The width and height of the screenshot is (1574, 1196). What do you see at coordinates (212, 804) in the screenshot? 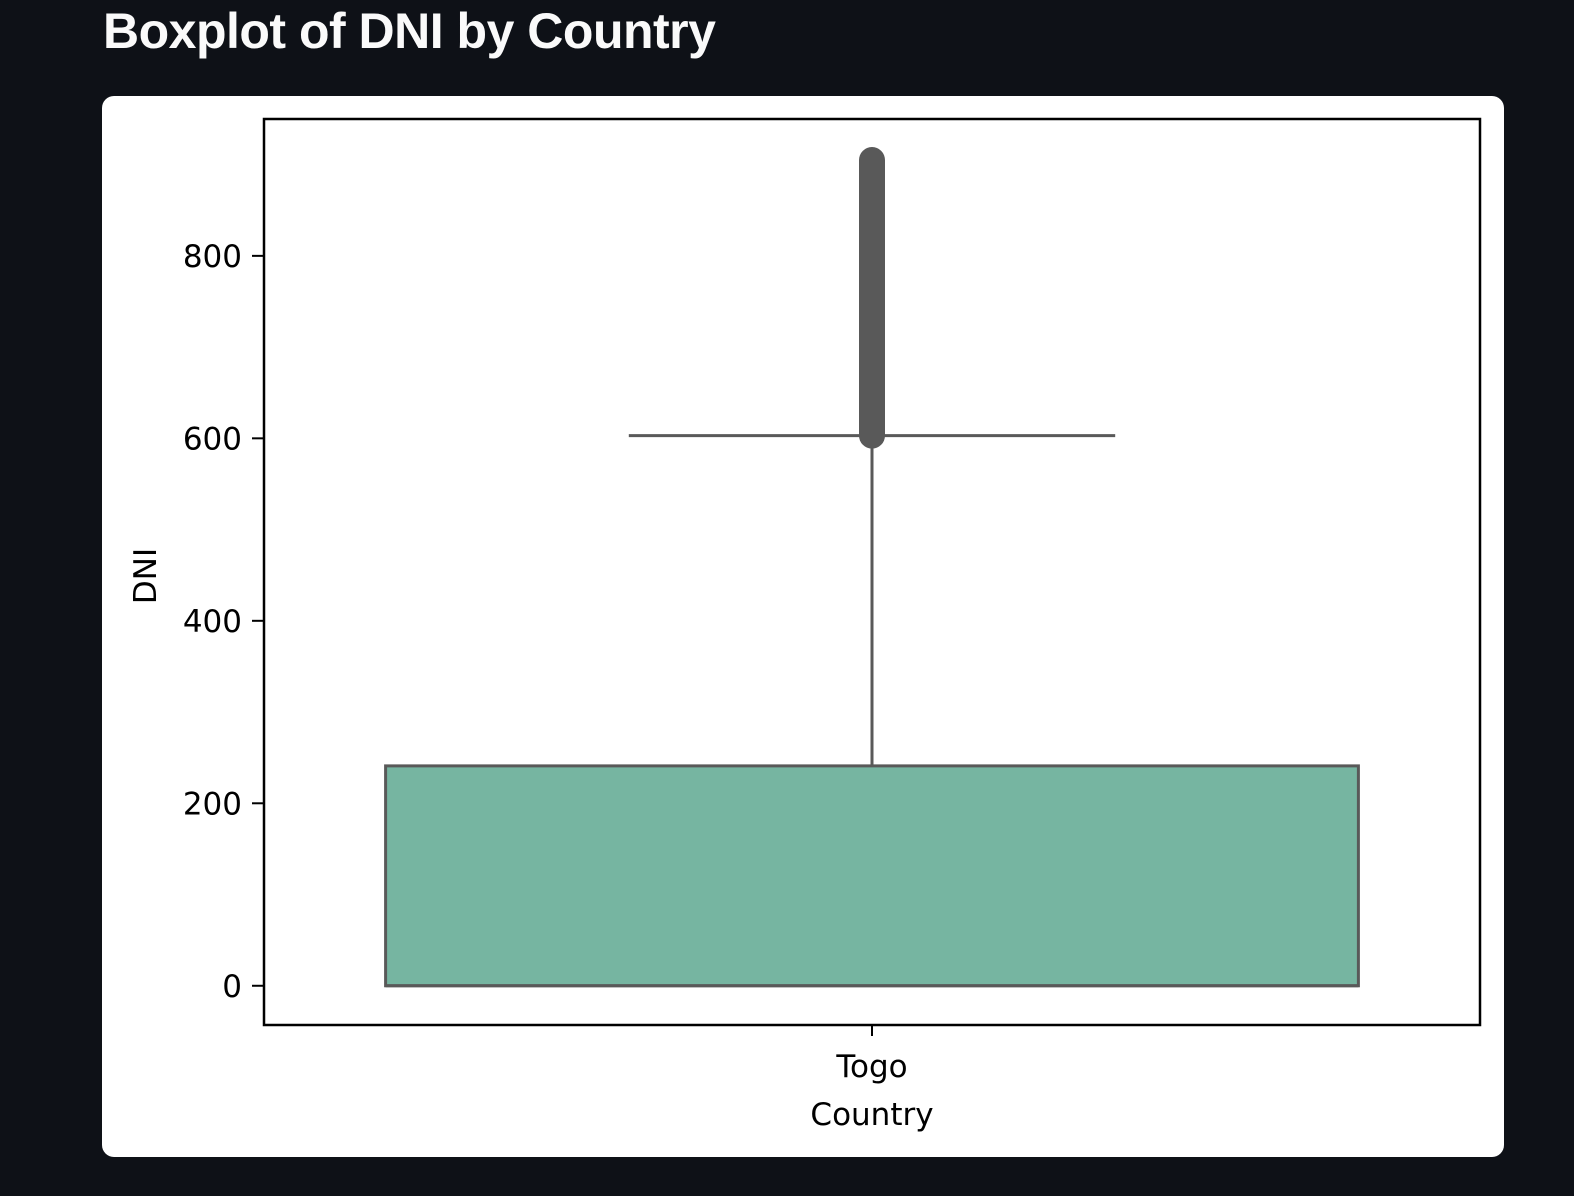
I see `y-tick-label: 200` at bounding box center [212, 804].